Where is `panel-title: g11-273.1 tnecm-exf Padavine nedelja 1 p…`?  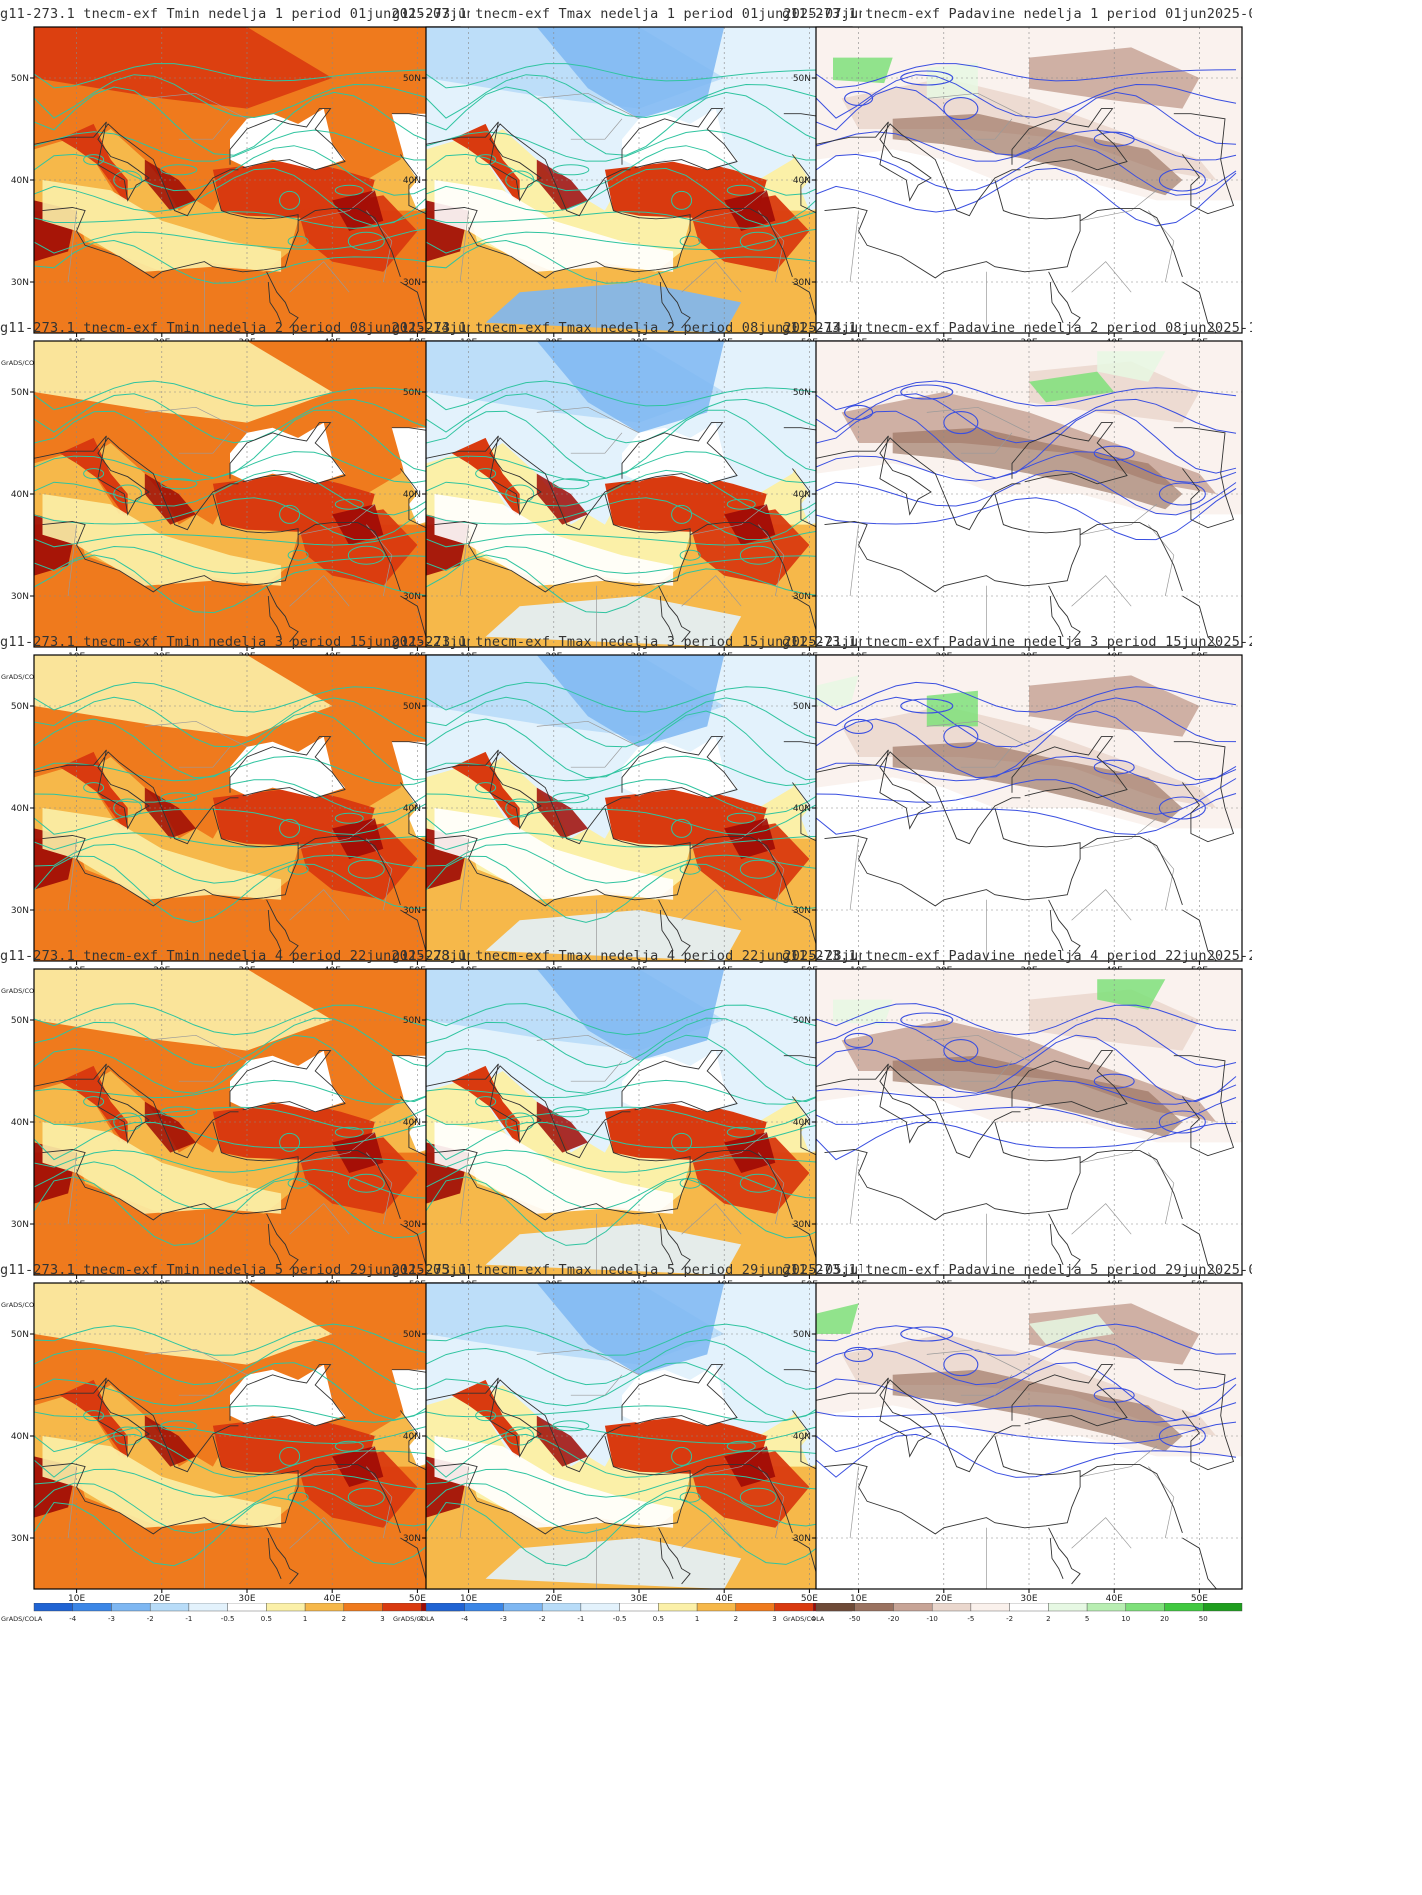 panel-title: g11-273.1 tnecm-exf Padavine nedelja 1 p… is located at coordinates (1017, 14).